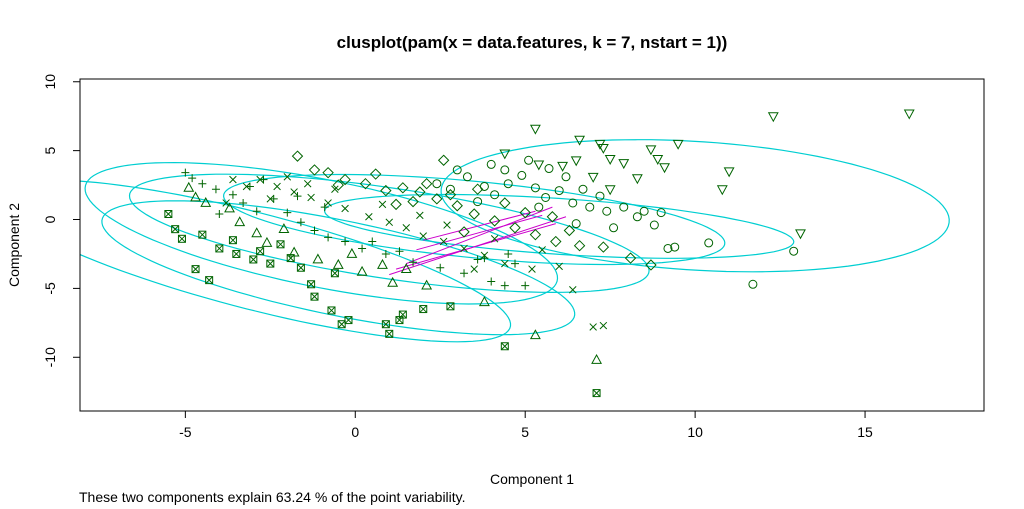 This screenshot has width=1024, height=509. I want to click on y-tick-label: -5, so click(50, 288).